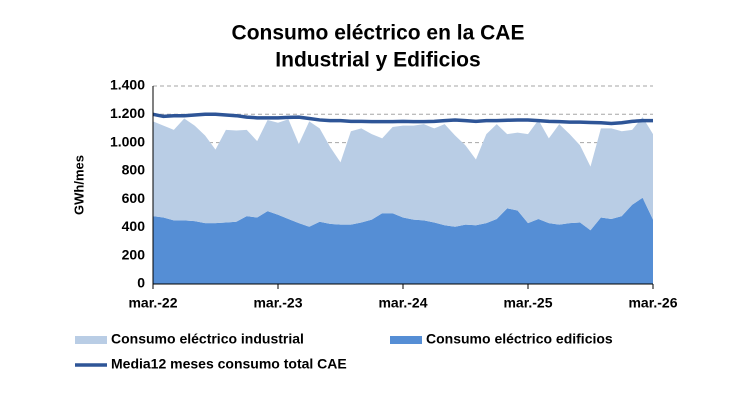 Image resolution: width=750 pixels, height=400 pixels. I want to click on legend-label: Consumo eléctrico industrial, so click(207, 339).